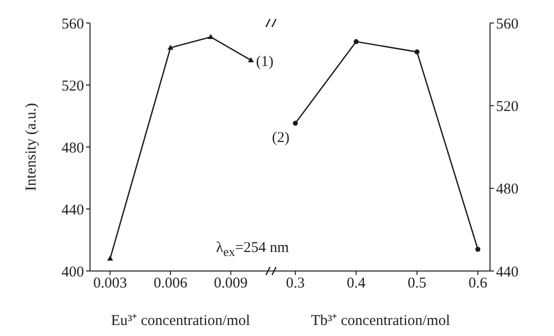 This screenshot has height=336, width=554. What do you see at coordinates (478, 284) in the screenshot?
I see `x-tick-label: 0.6` at bounding box center [478, 284].